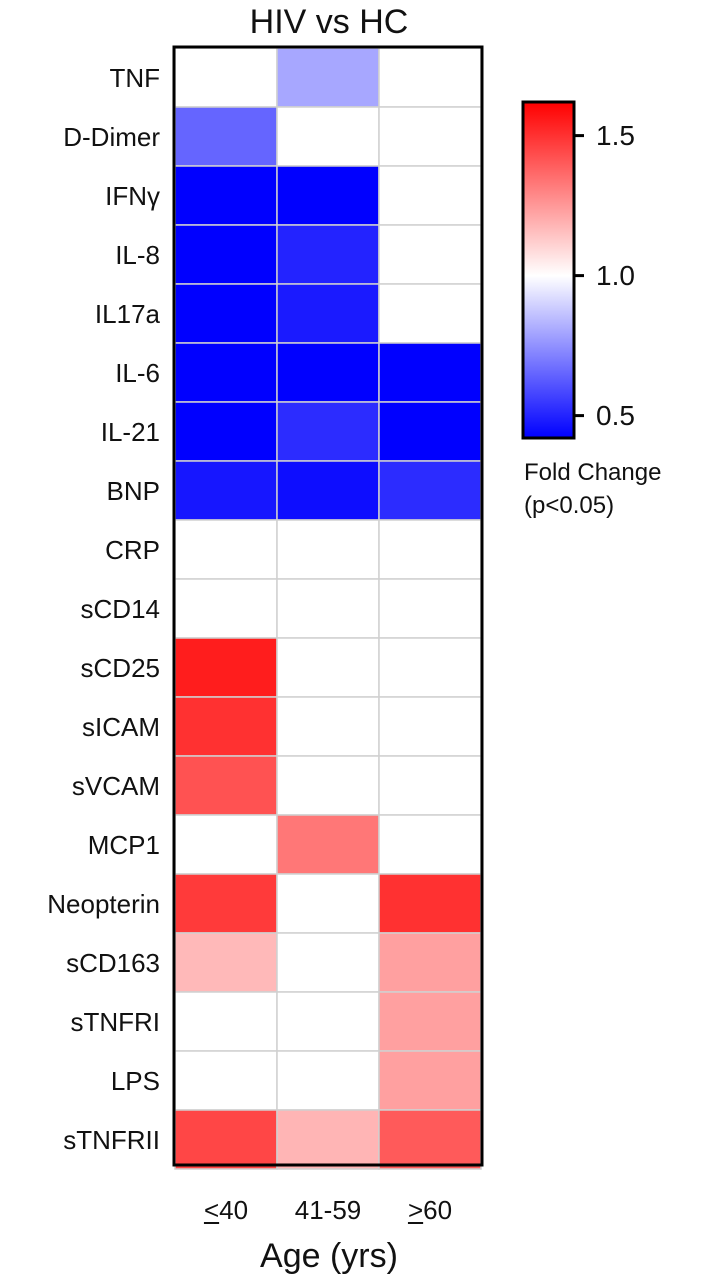  Describe the element at coordinates (115, 785) in the screenshot. I see `row-label: sVCAM` at that location.